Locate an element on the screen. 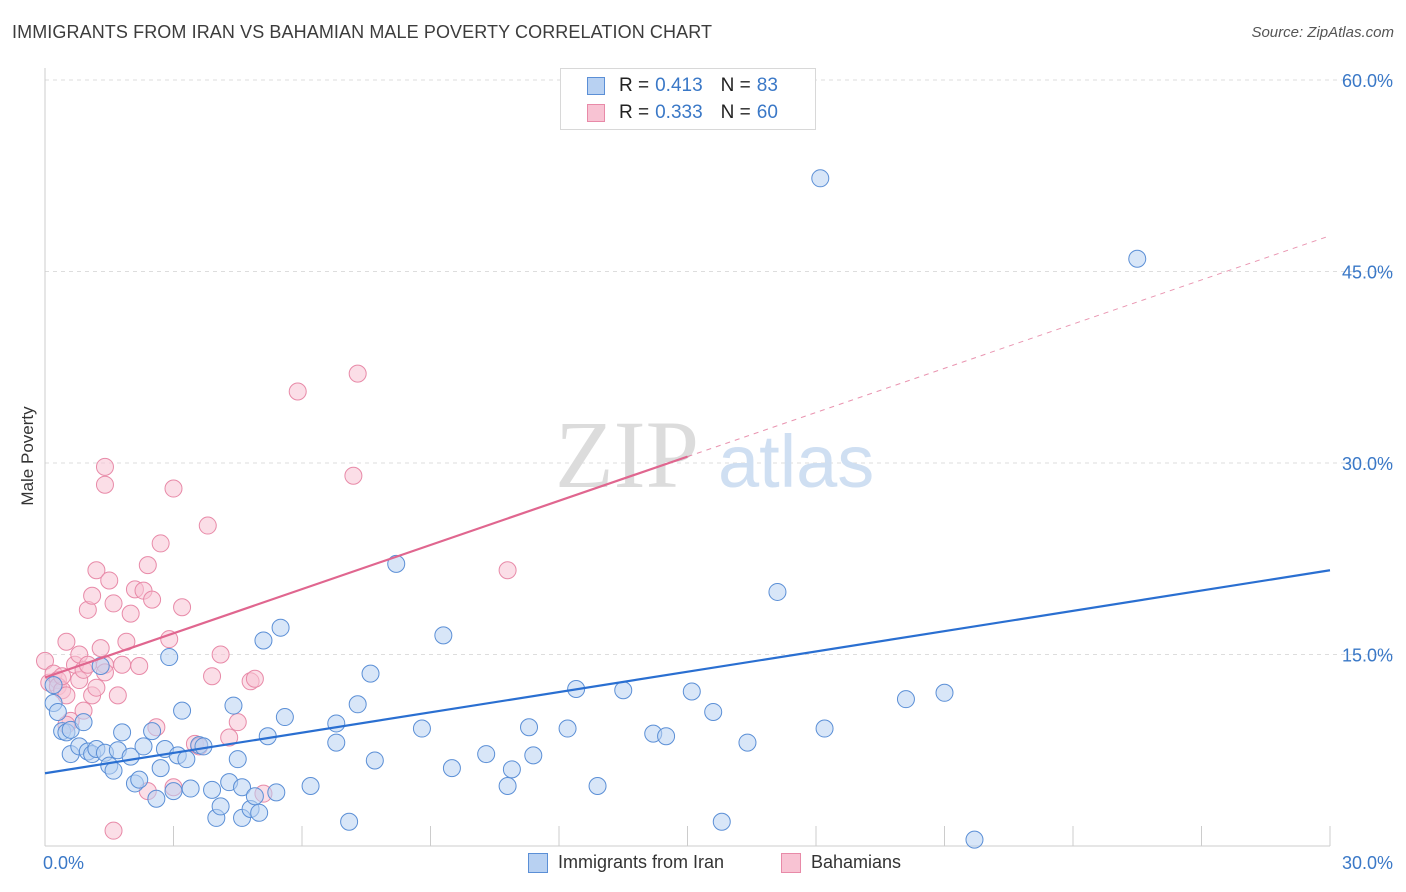  y-tick-label: 60.0% is located at coordinates (1367, 81).